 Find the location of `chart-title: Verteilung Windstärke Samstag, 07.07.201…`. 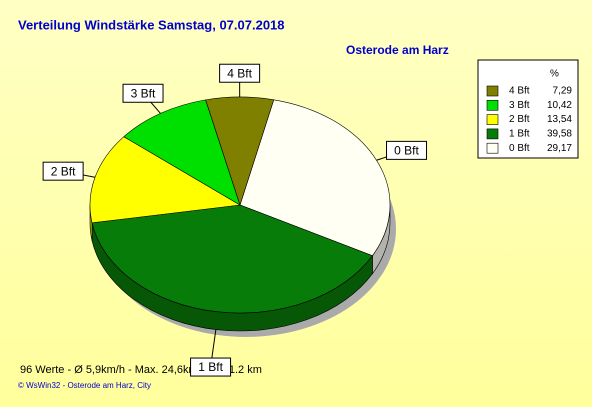

chart-title: Verteilung Windstärke Samstag, 07.07.201… is located at coordinates (151, 24).